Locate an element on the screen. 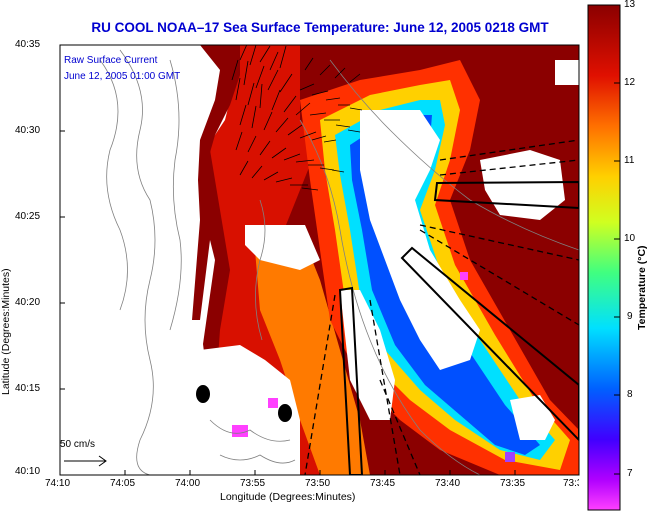 The height and width of the screenshot is (515, 651). cloud-mask-southeast is located at coordinates (532, 417).